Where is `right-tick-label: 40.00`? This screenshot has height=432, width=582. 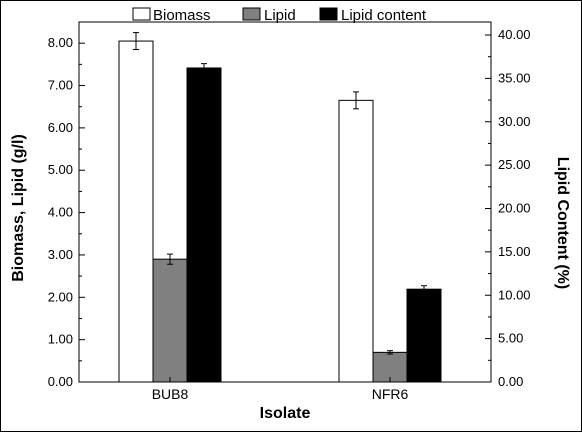
right-tick-label: 40.00 is located at coordinates (514, 34).